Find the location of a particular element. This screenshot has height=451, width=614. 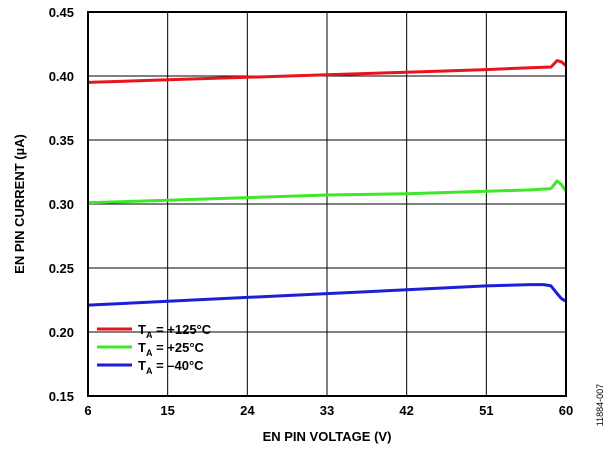

y-axis-label: EN PIN CURRENT (µA) is located at coordinates (19, 204).